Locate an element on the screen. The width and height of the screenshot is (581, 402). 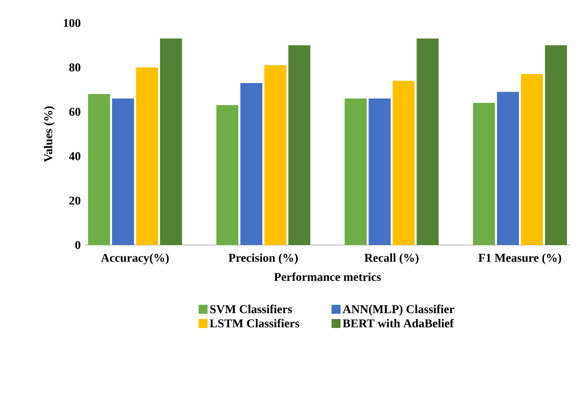
y-tick-label: 60 is located at coordinates (74, 112).